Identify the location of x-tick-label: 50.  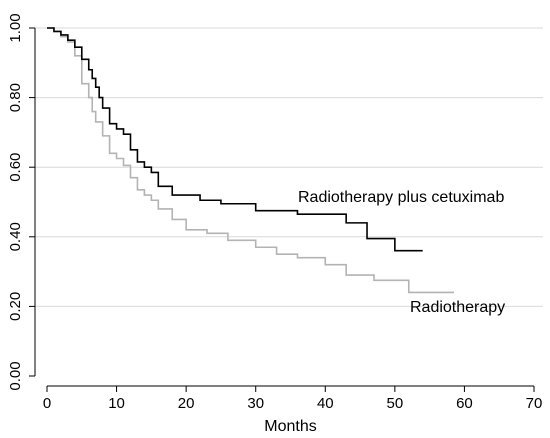
(395, 403).